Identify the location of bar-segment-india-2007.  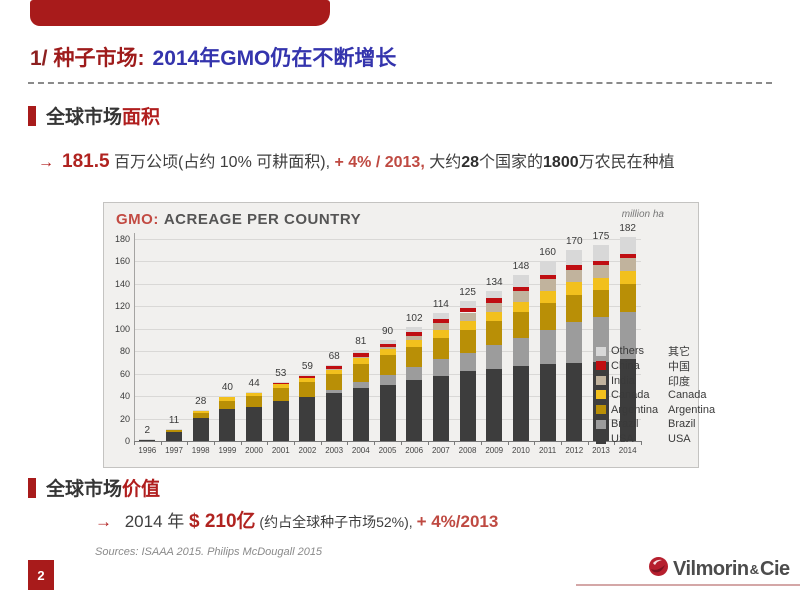
(440, 327).